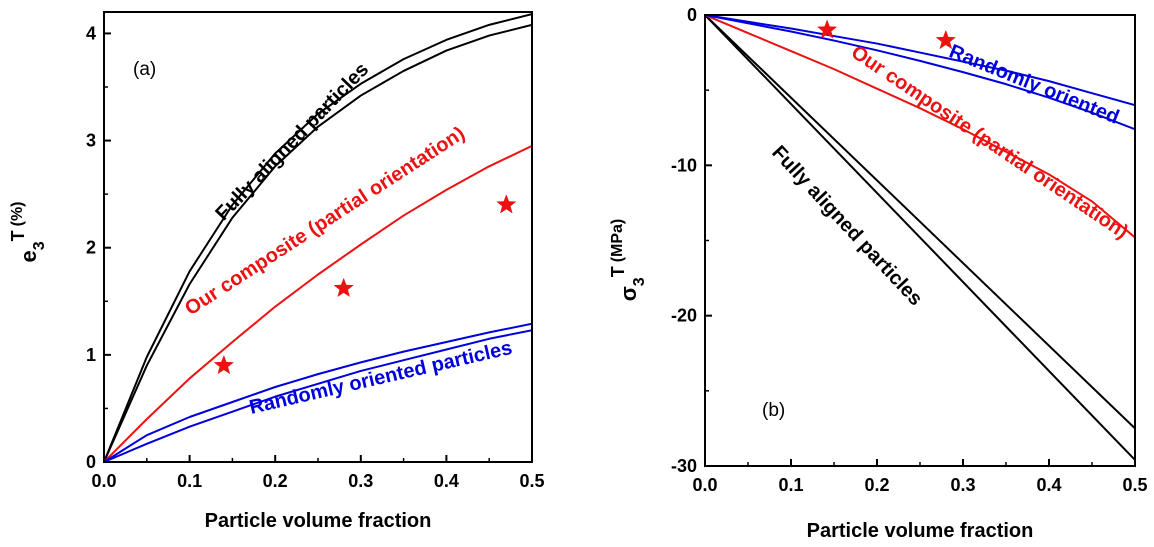  What do you see at coordinates (628, 260) in the screenshot?
I see `y-axis-title: σ3T (MPa)` at bounding box center [628, 260].